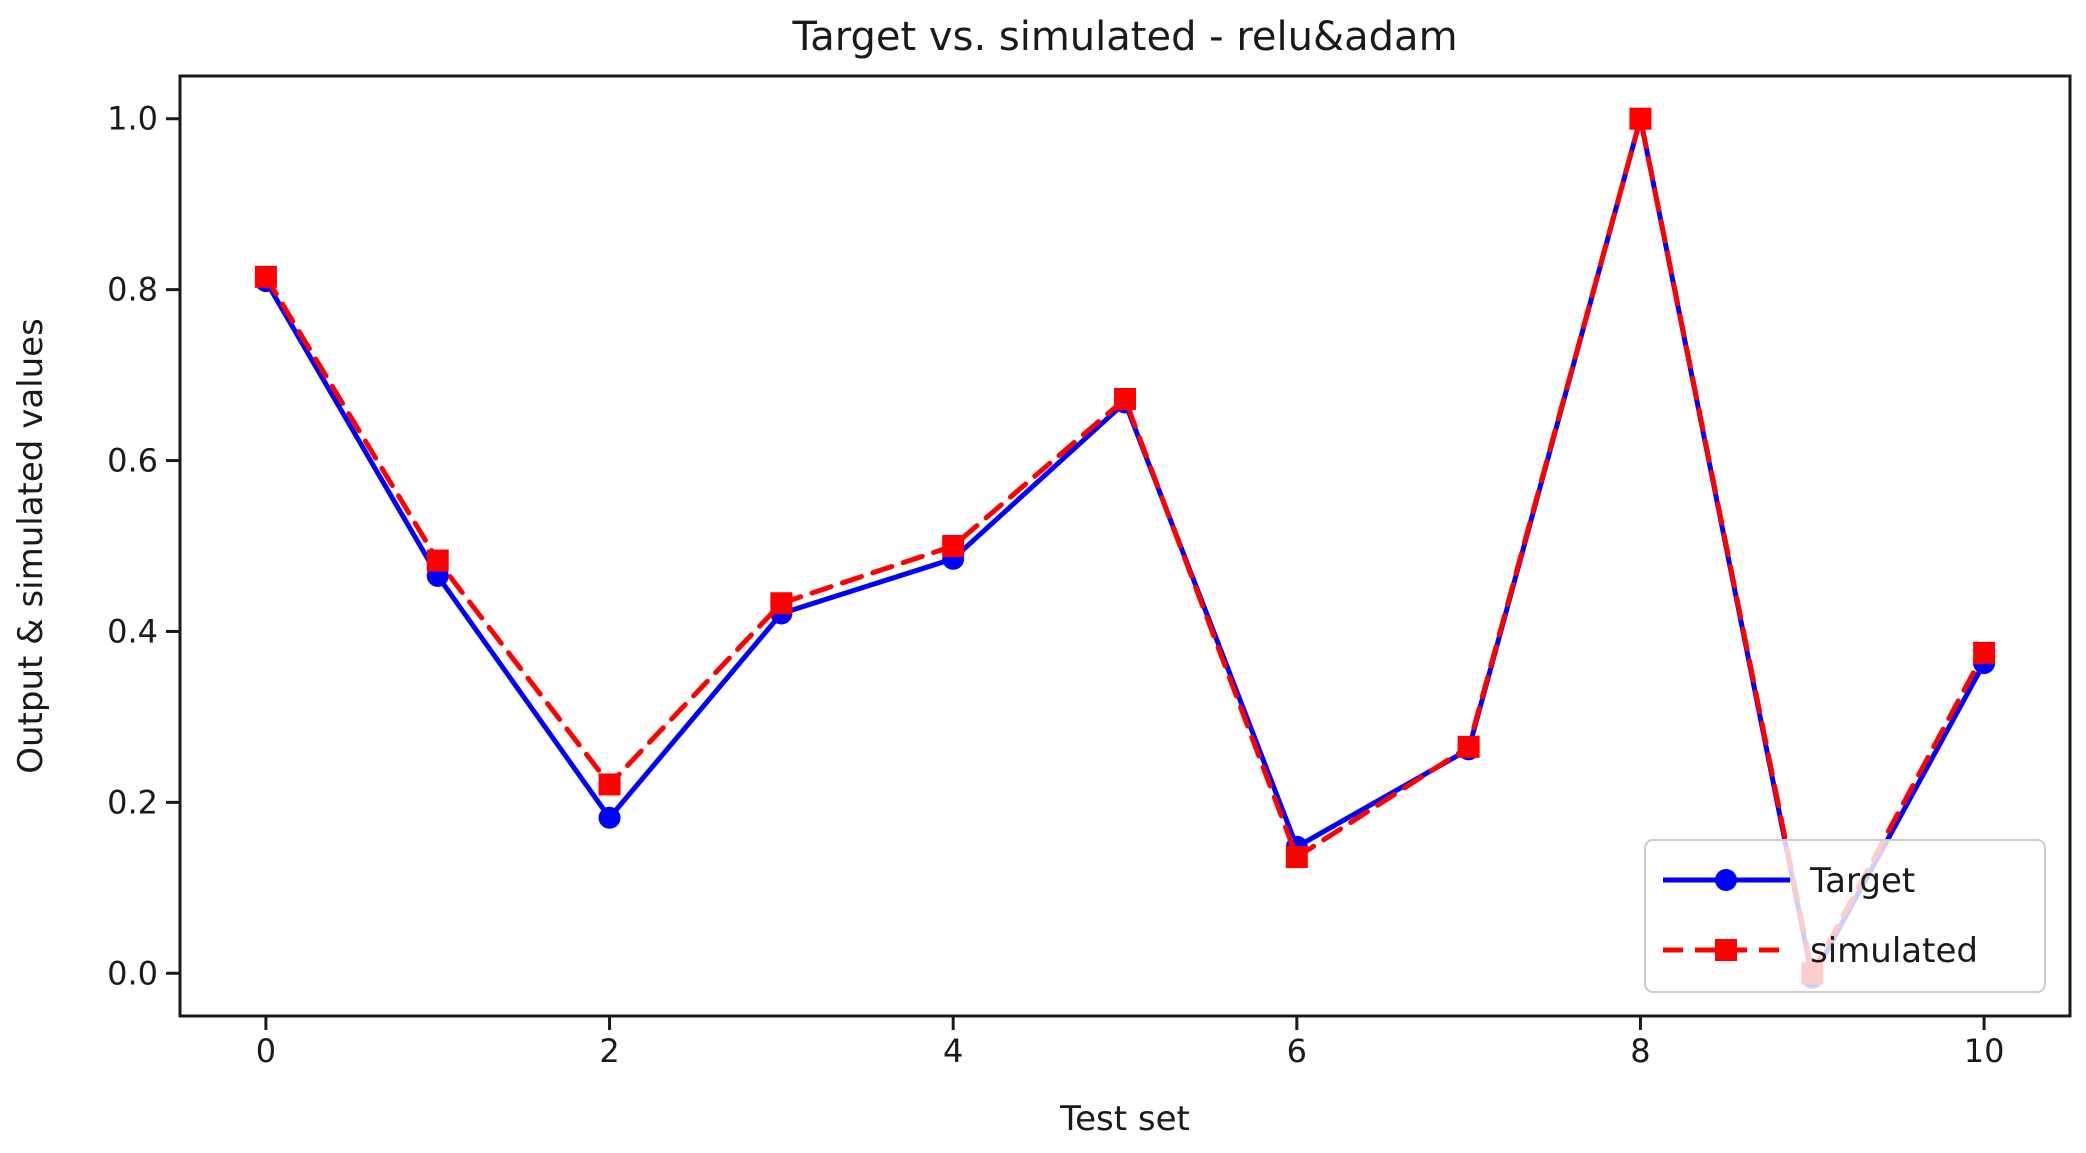 This screenshot has height=1153, width=2086. Describe the element at coordinates (132, 461) in the screenshot. I see `y-tick-label: 0.6` at that location.